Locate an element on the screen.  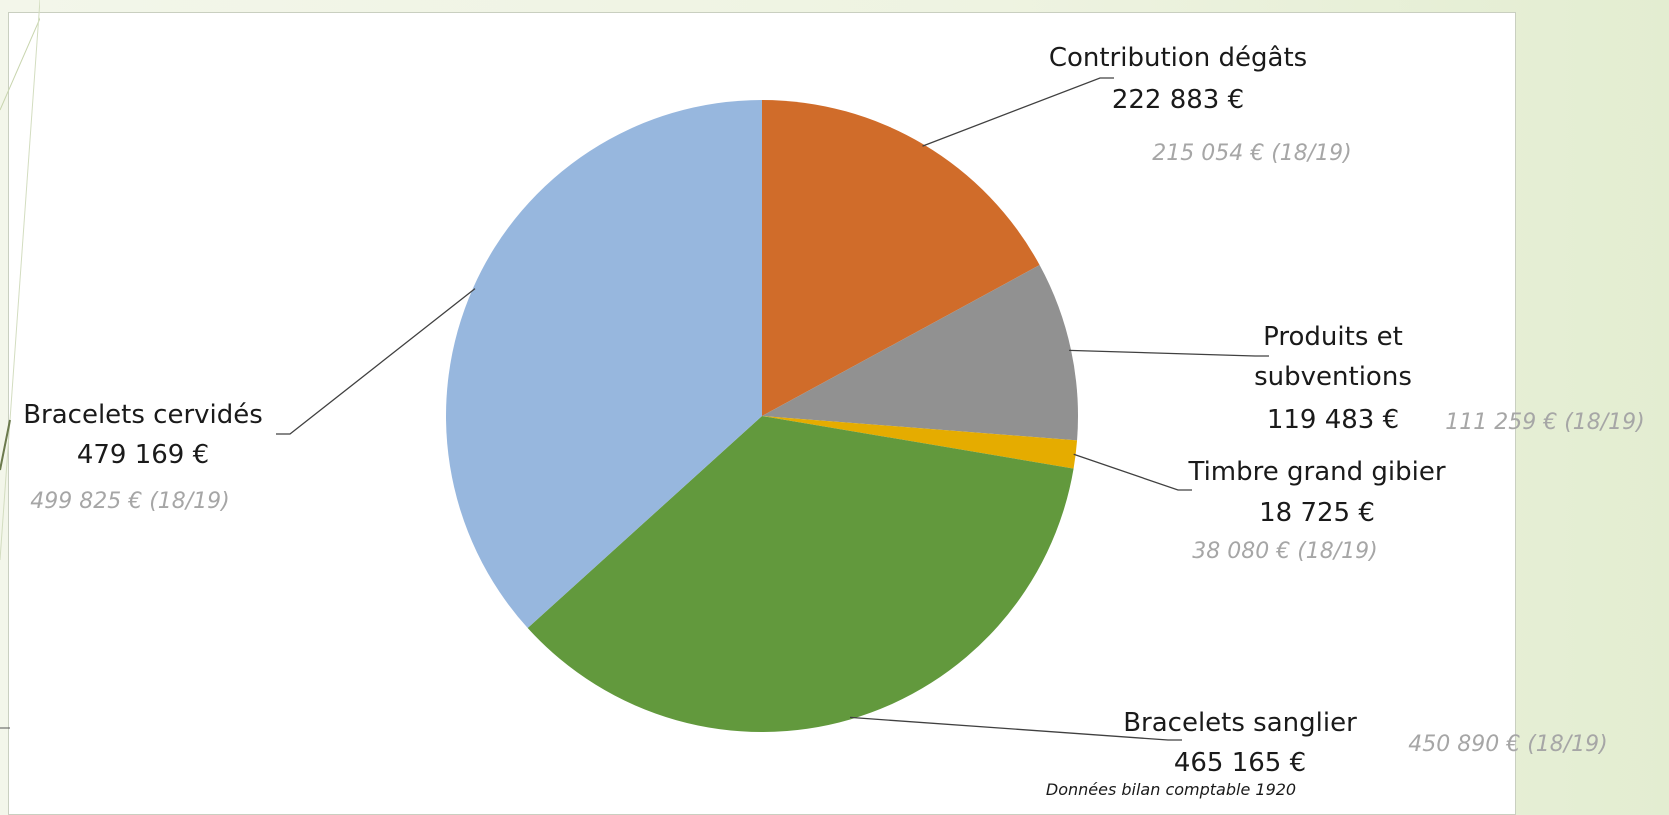
previous-value-bracelets-sanglier: 450 890 € (18/19) is located at coordinates (1508, 744).